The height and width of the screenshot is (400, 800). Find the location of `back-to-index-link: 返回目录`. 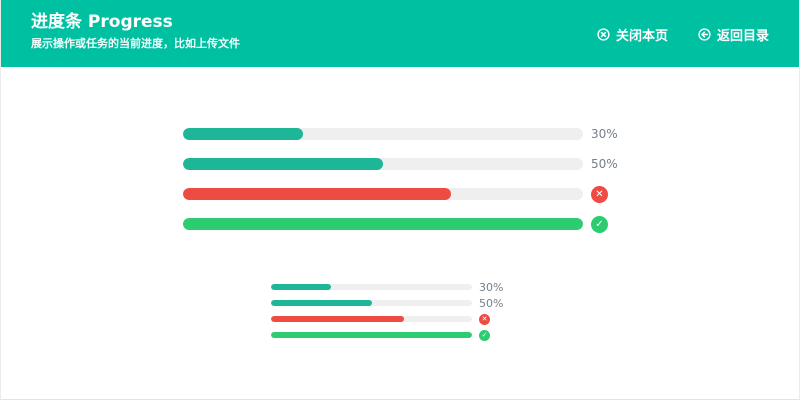

back-to-index-link: 返回目录 is located at coordinates (733, 34).